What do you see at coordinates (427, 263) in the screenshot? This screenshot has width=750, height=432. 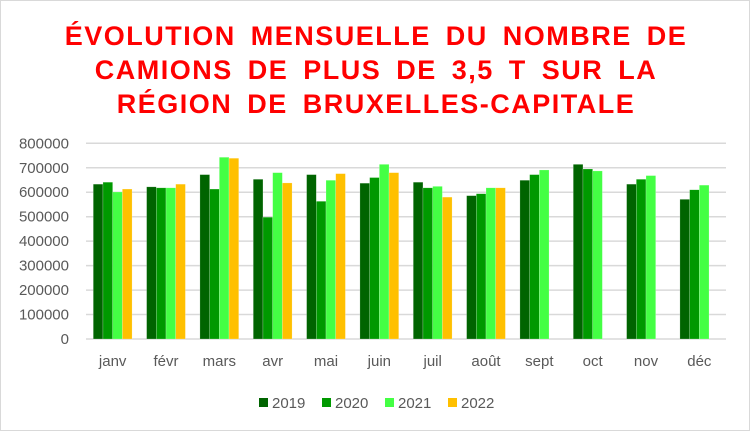 I see `bar-2020-juil` at bounding box center [427, 263].